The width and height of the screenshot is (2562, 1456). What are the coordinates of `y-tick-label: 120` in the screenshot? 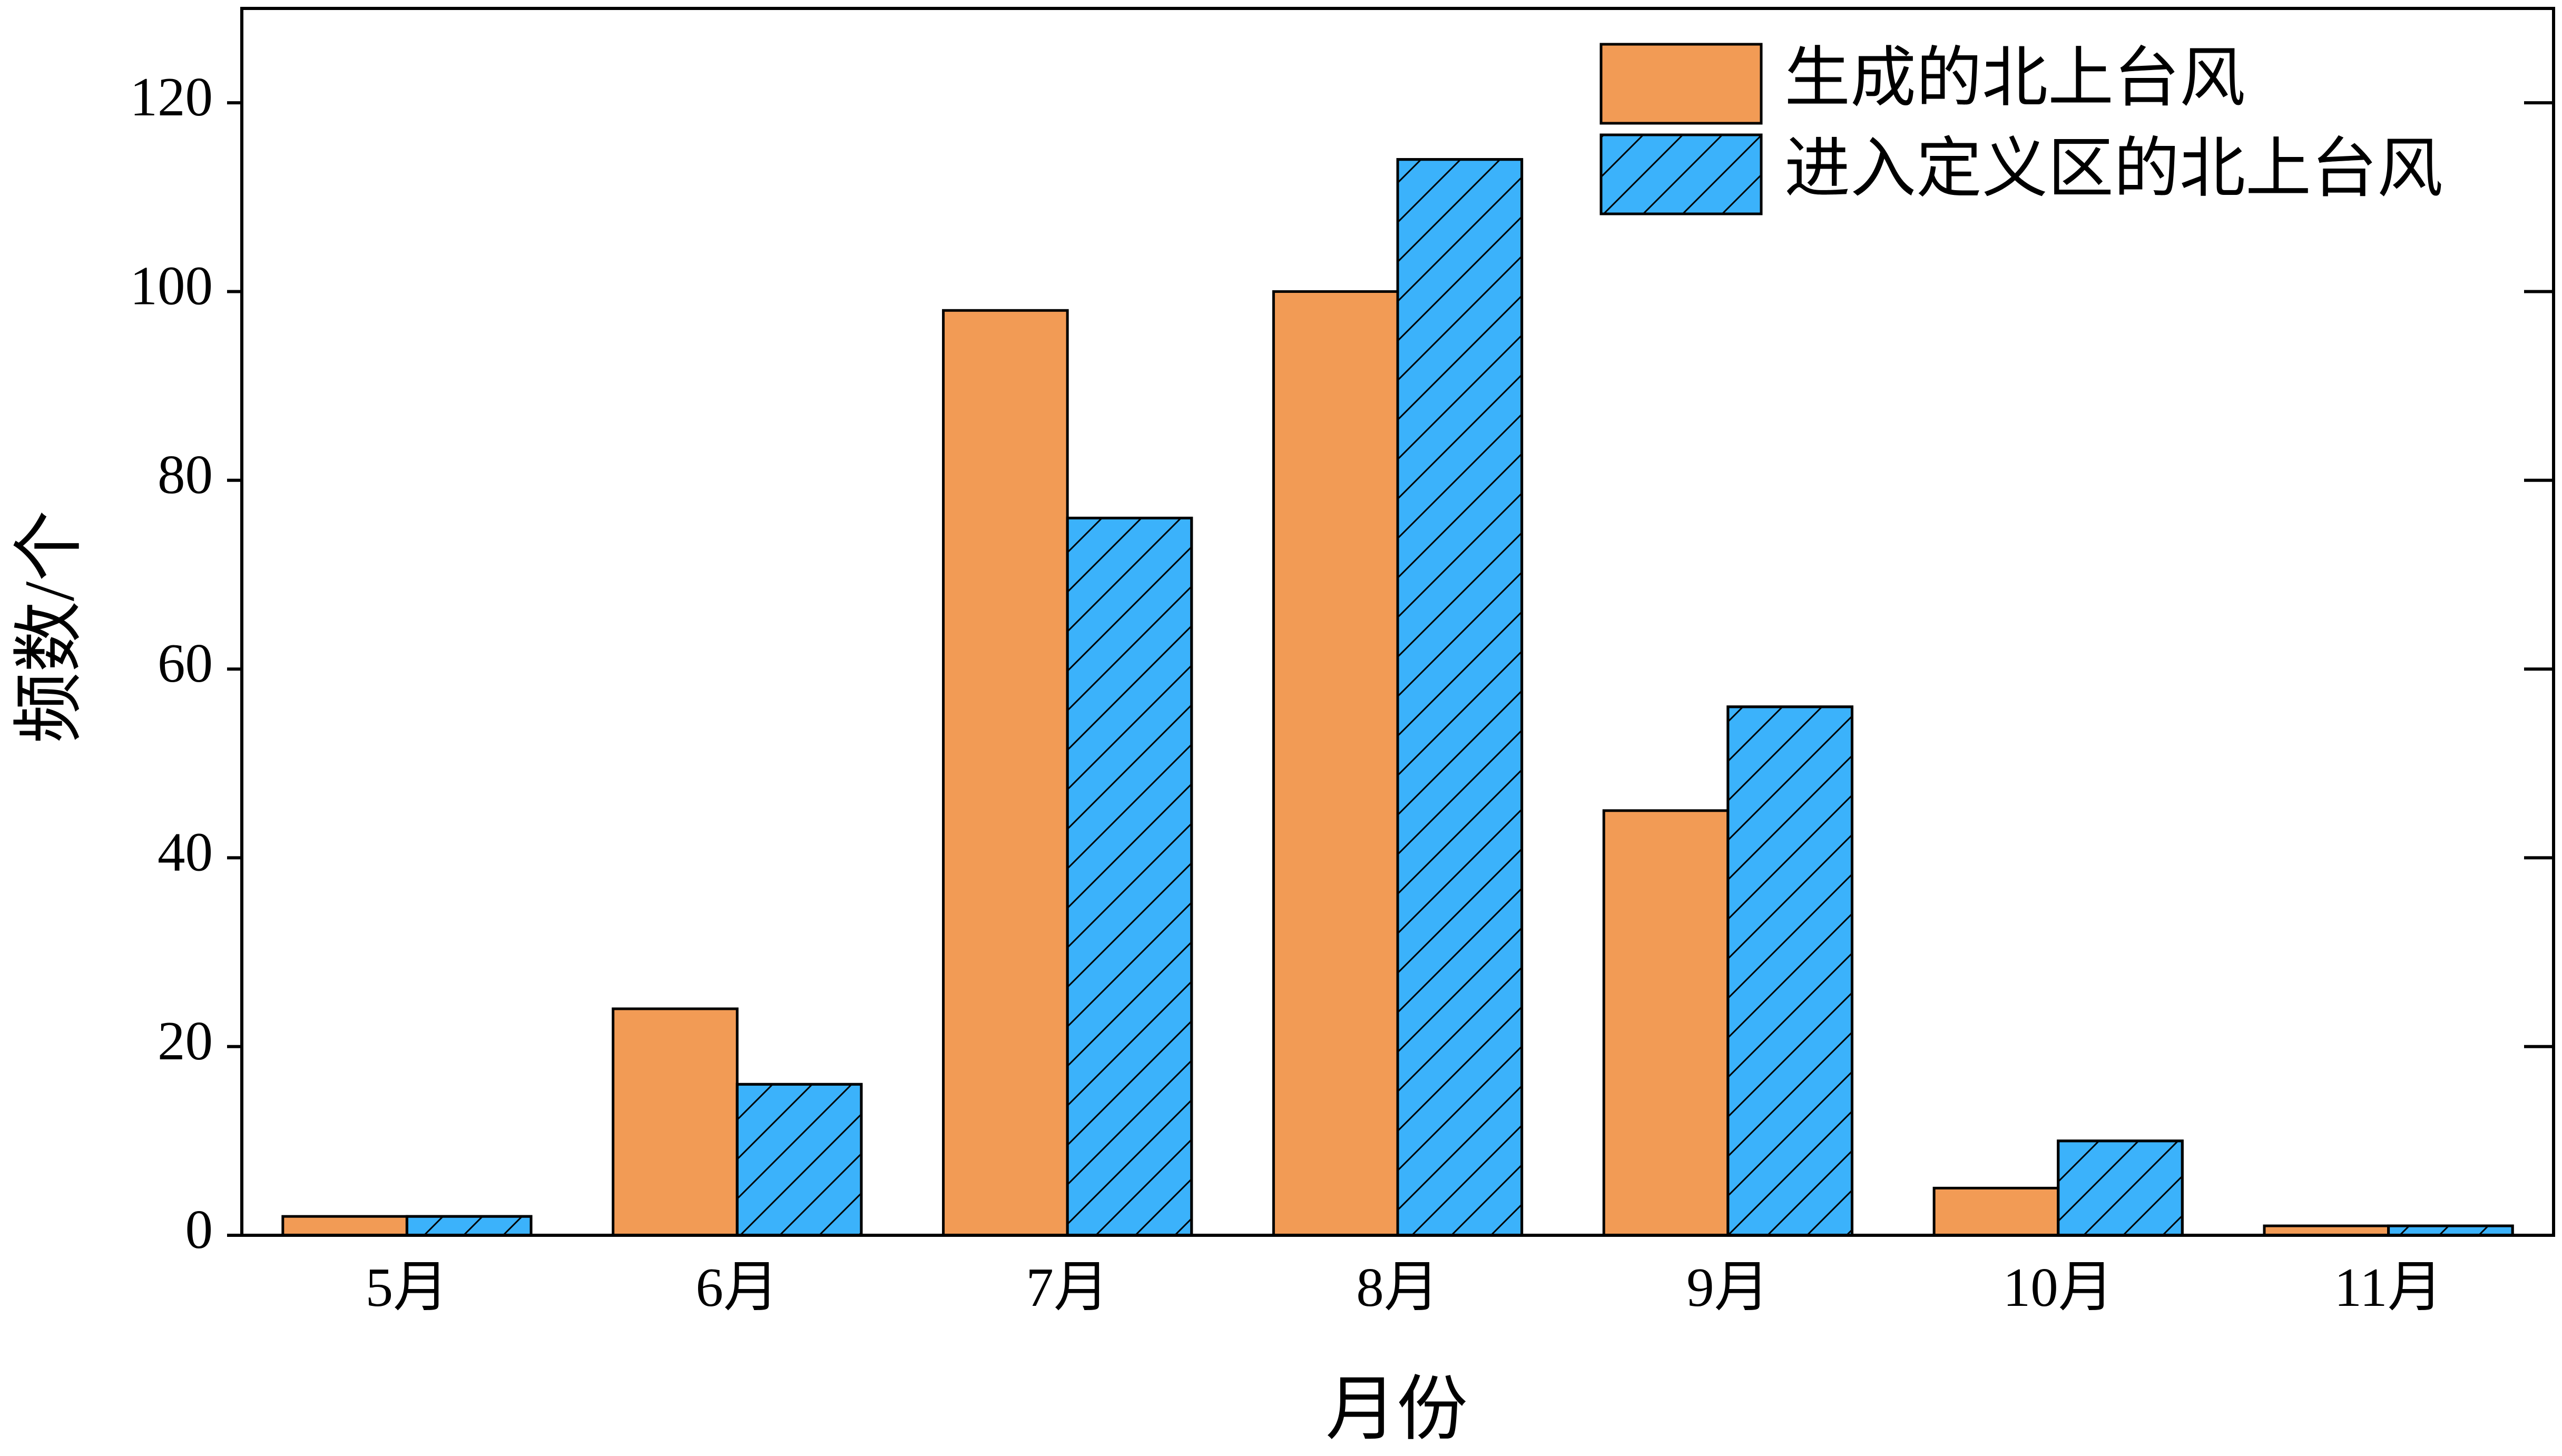 It's located at (171, 96).